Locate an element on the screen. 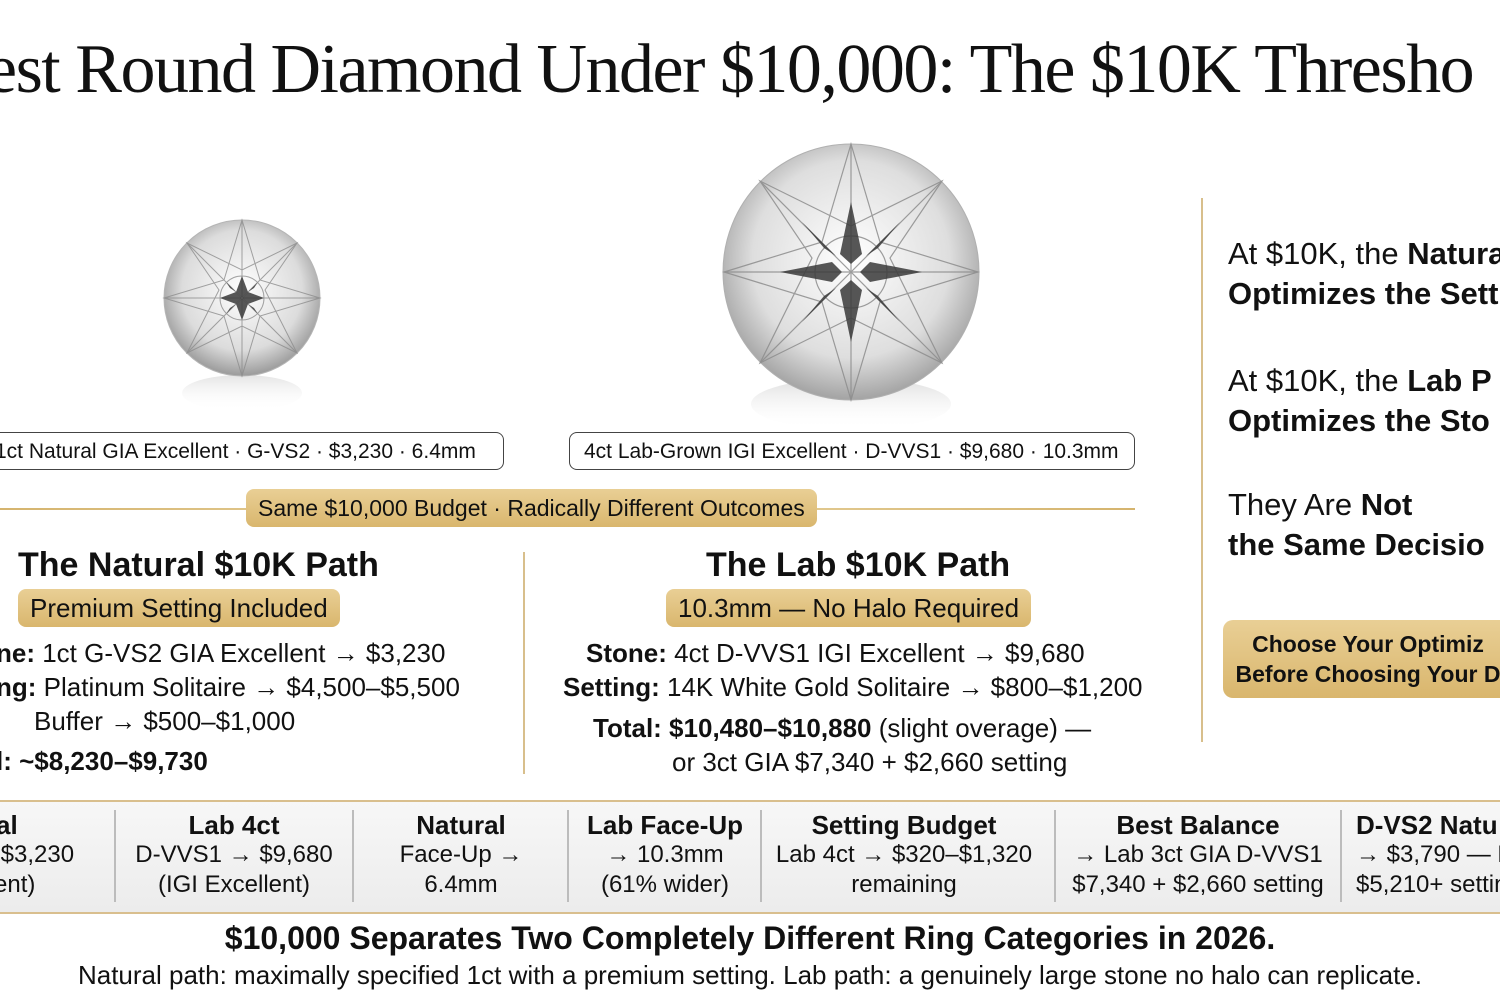 The width and height of the screenshot is (1500, 1000). stat-line-1: → $3,790 — D is located at coordinates (1428, 854).